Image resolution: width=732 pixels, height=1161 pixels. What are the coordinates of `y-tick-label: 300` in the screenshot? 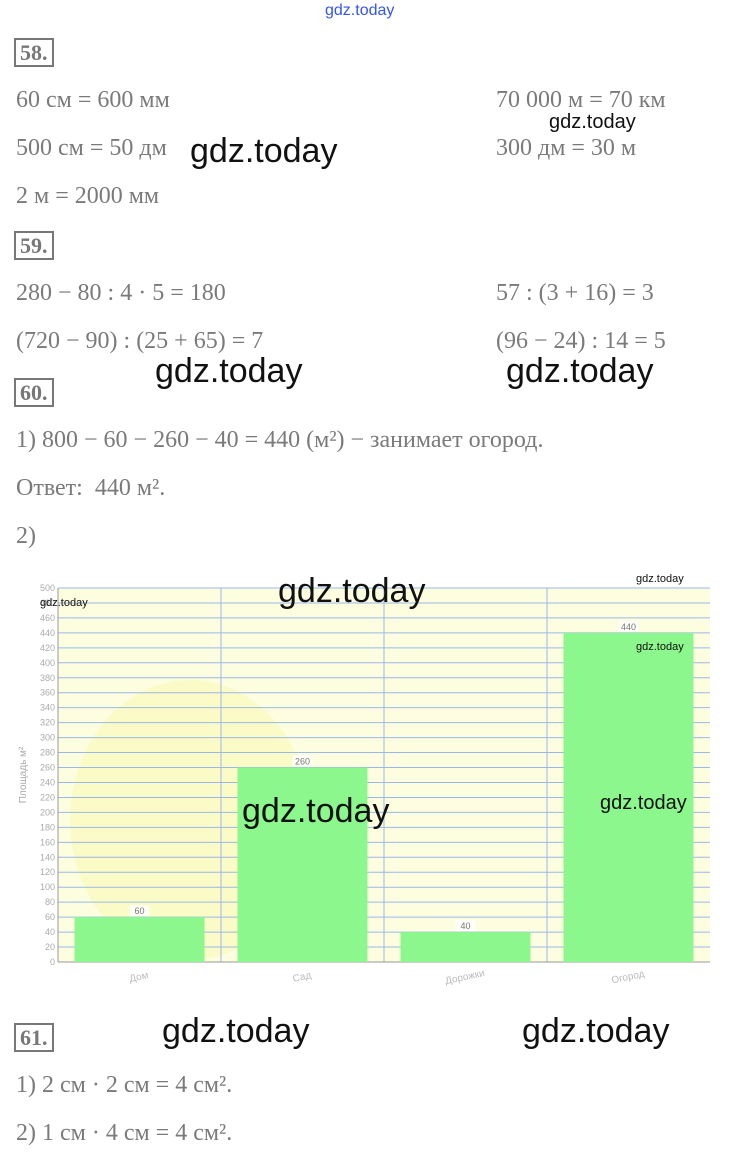 It's located at (47, 738).